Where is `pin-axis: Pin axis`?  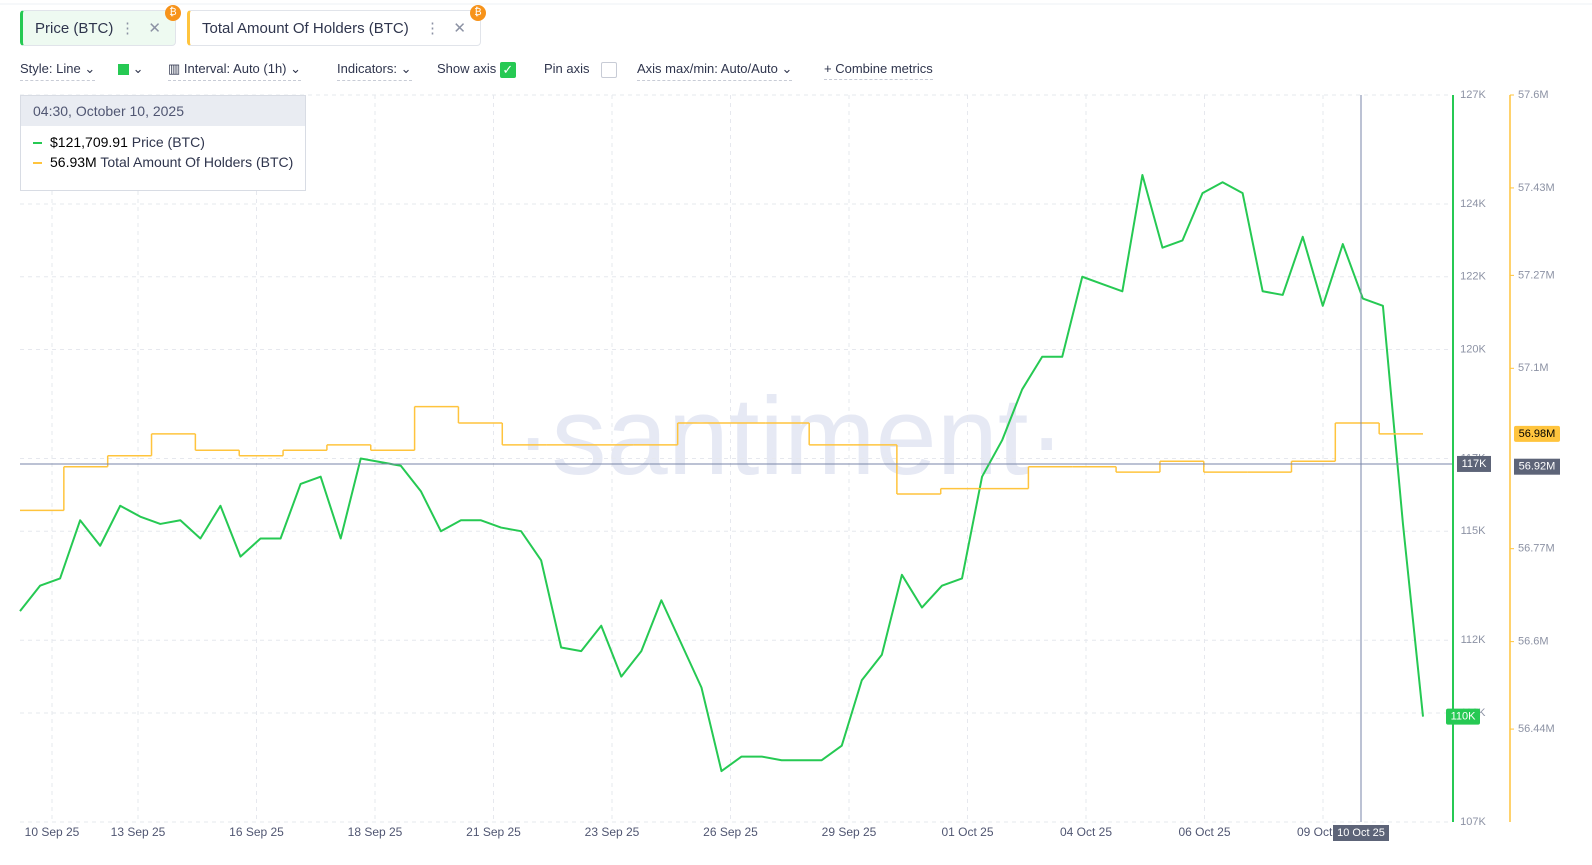 pin-axis: Pin axis is located at coordinates (581, 71).